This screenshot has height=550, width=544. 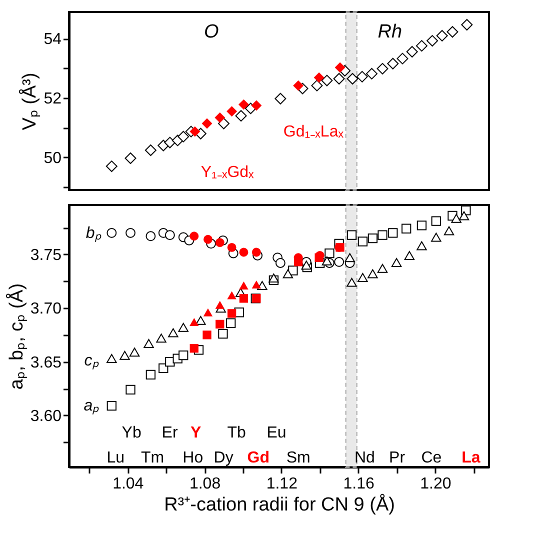 What do you see at coordinates (29, 101) in the screenshot?
I see `y-axis-title: Vₚ (Å³)` at bounding box center [29, 101].